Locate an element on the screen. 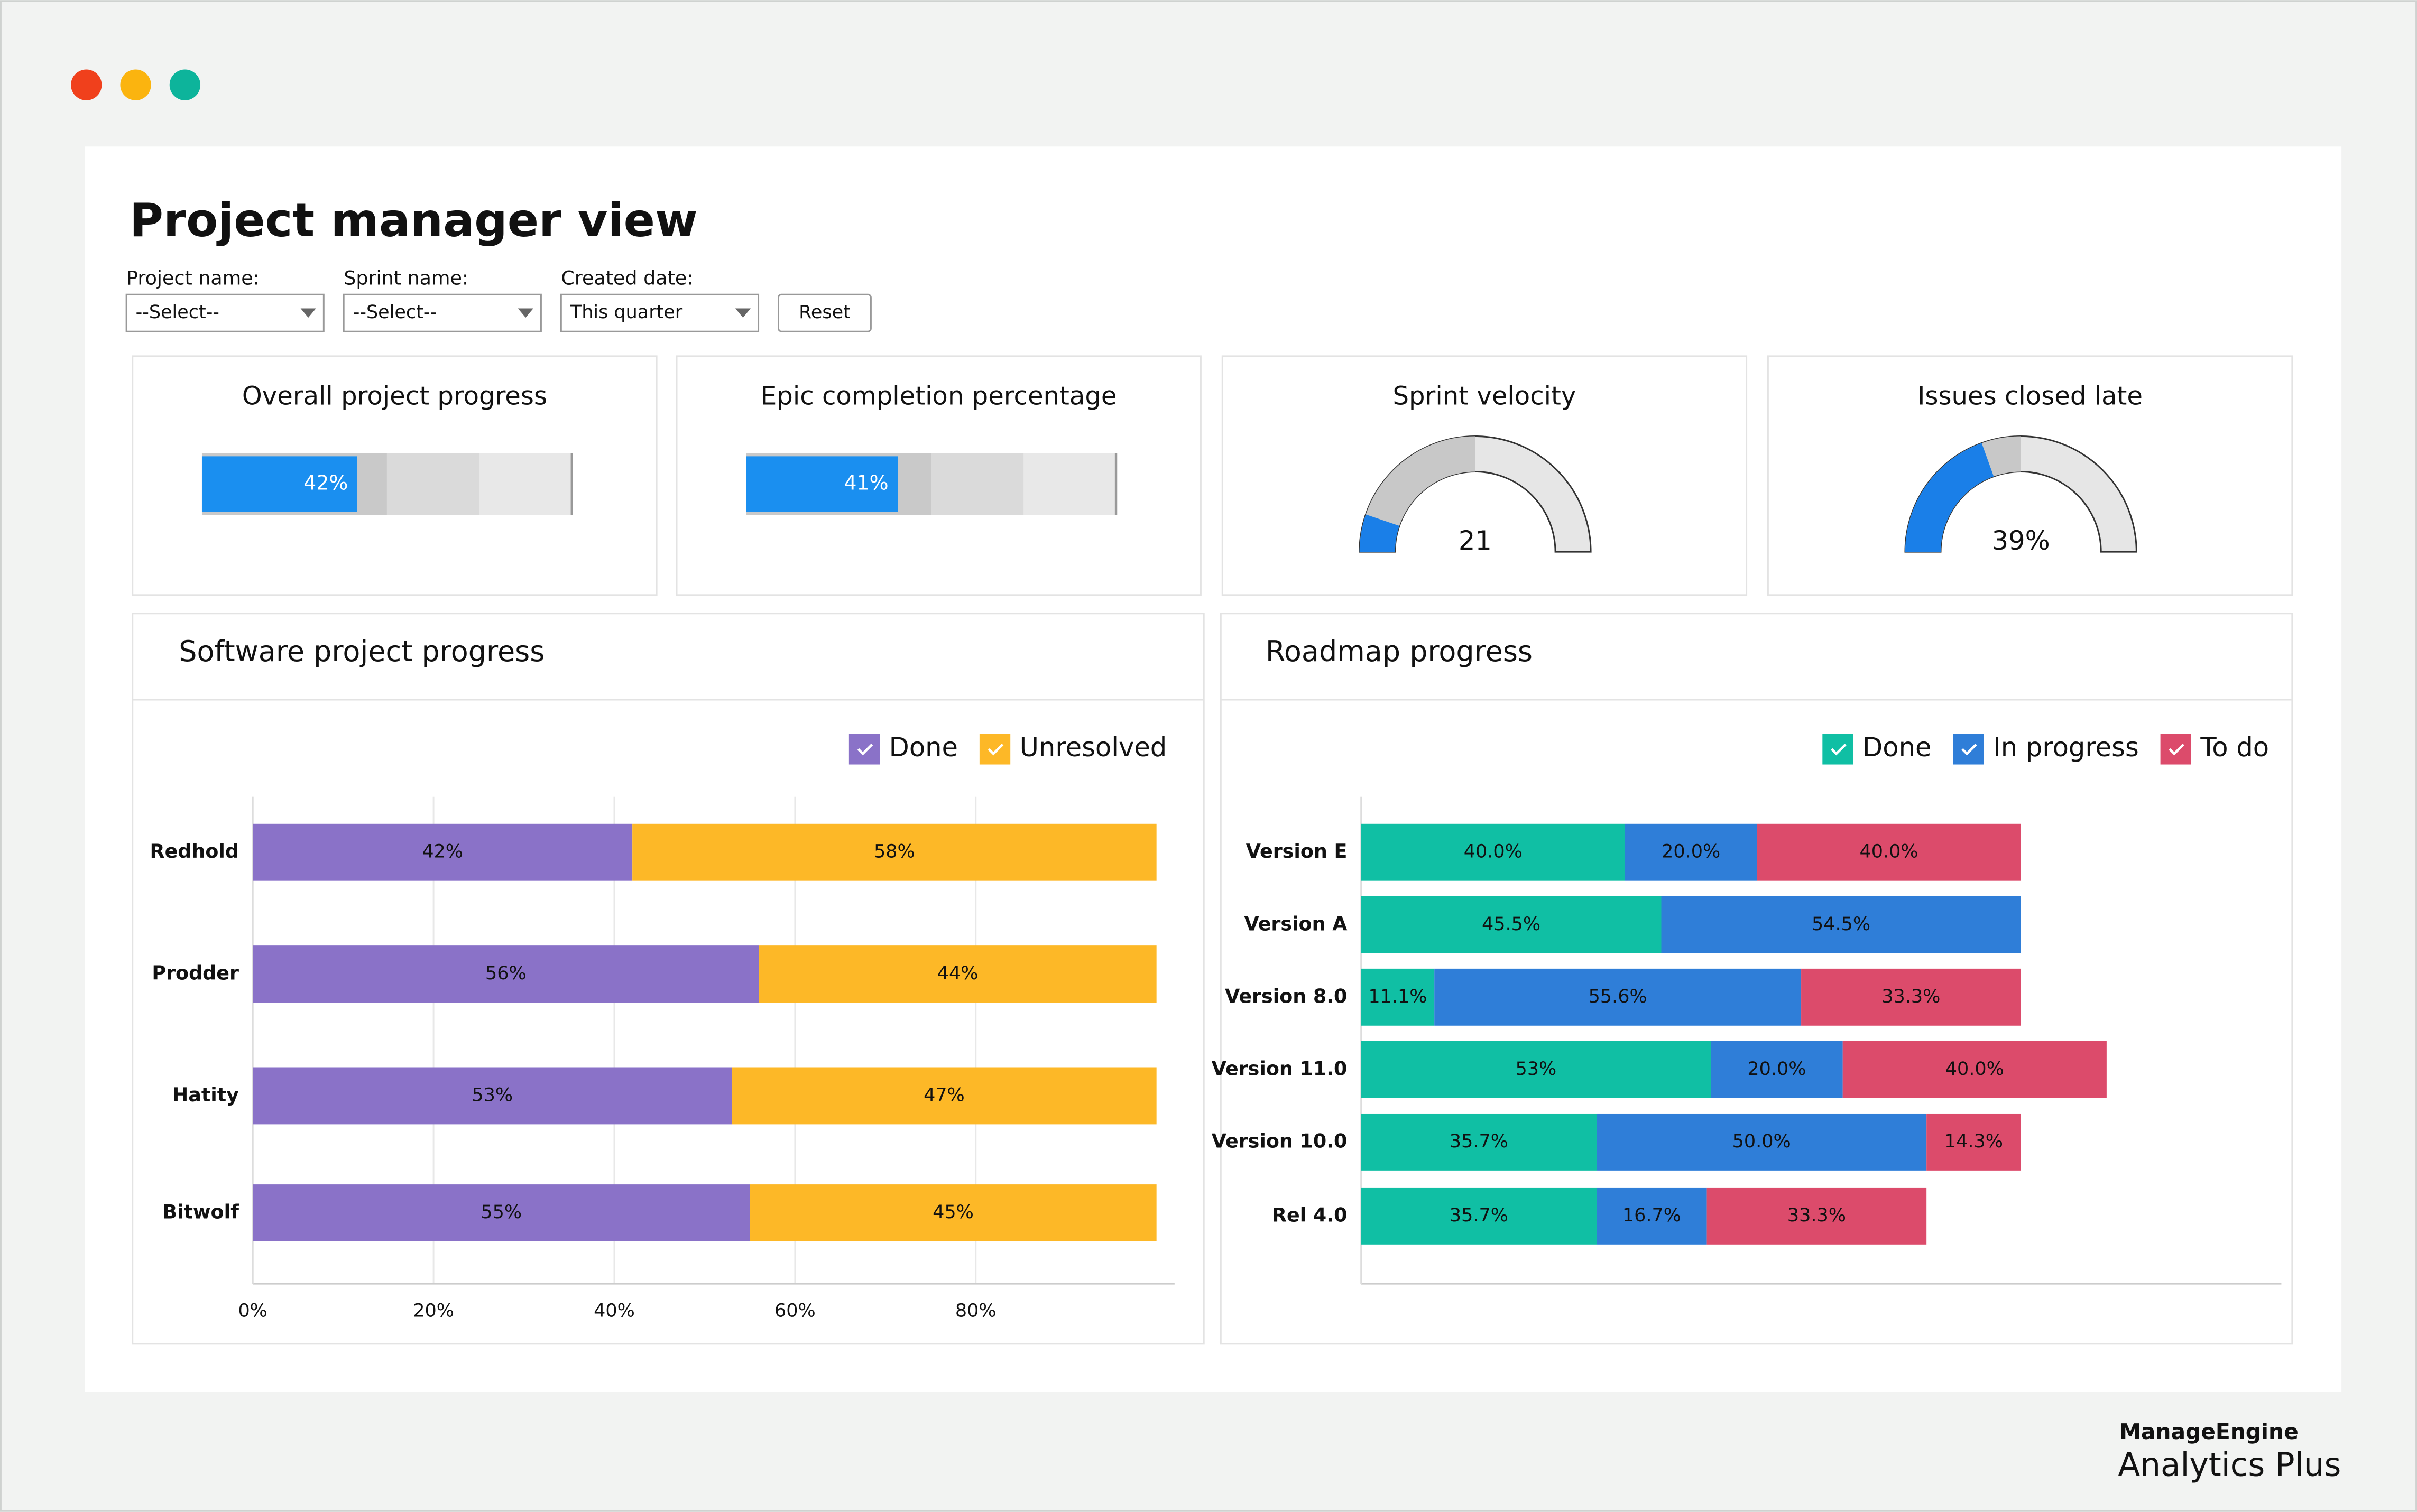 Image resolution: width=2417 pixels, height=1512 pixels. legend-label: To do is located at coordinates (2235, 748).